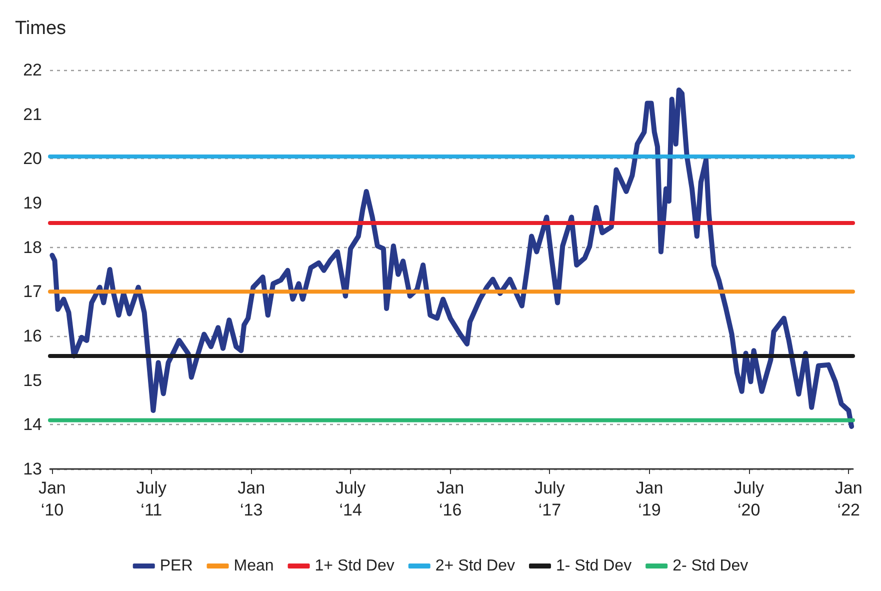 This screenshot has height=591, width=881. What do you see at coordinates (350, 499) in the screenshot?
I see `x-tick-label: July ‘14` at bounding box center [350, 499].